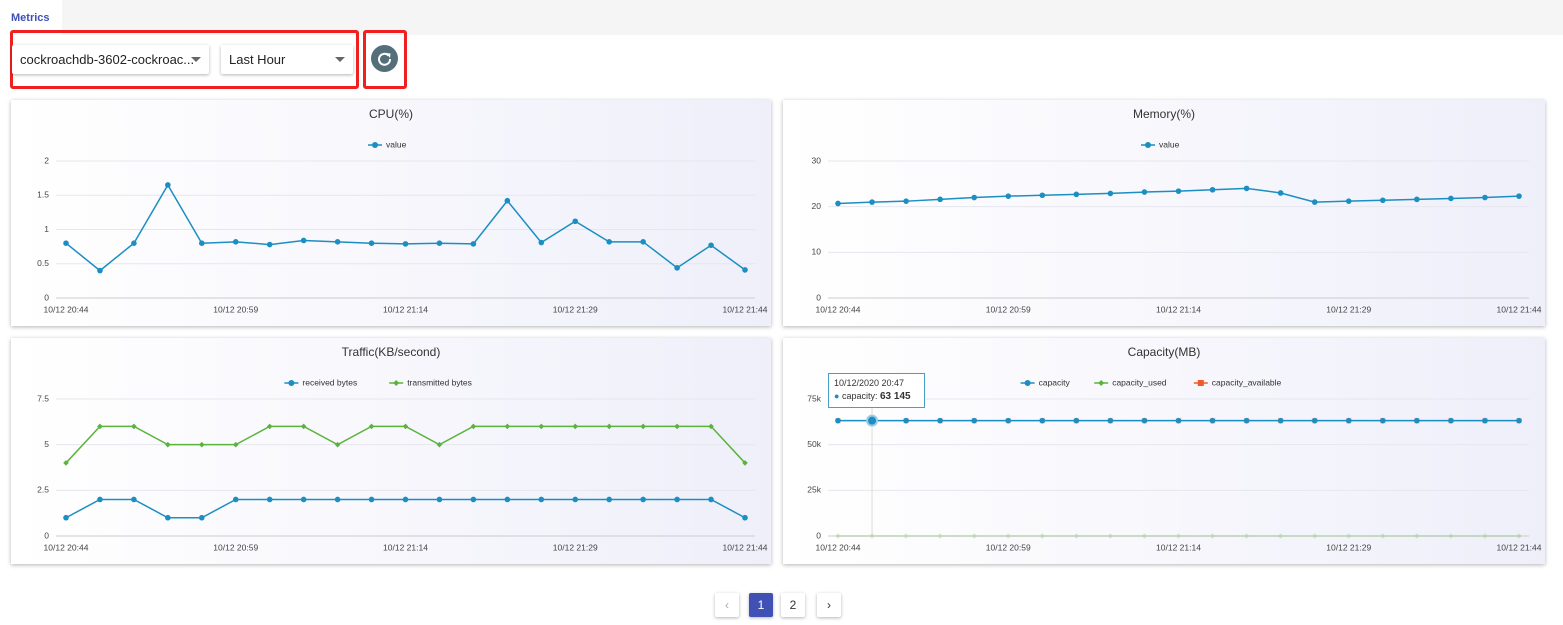 Image resolution: width=1563 pixels, height=625 pixels. Describe the element at coordinates (872, 420) in the screenshot. I see `hover-point` at that location.